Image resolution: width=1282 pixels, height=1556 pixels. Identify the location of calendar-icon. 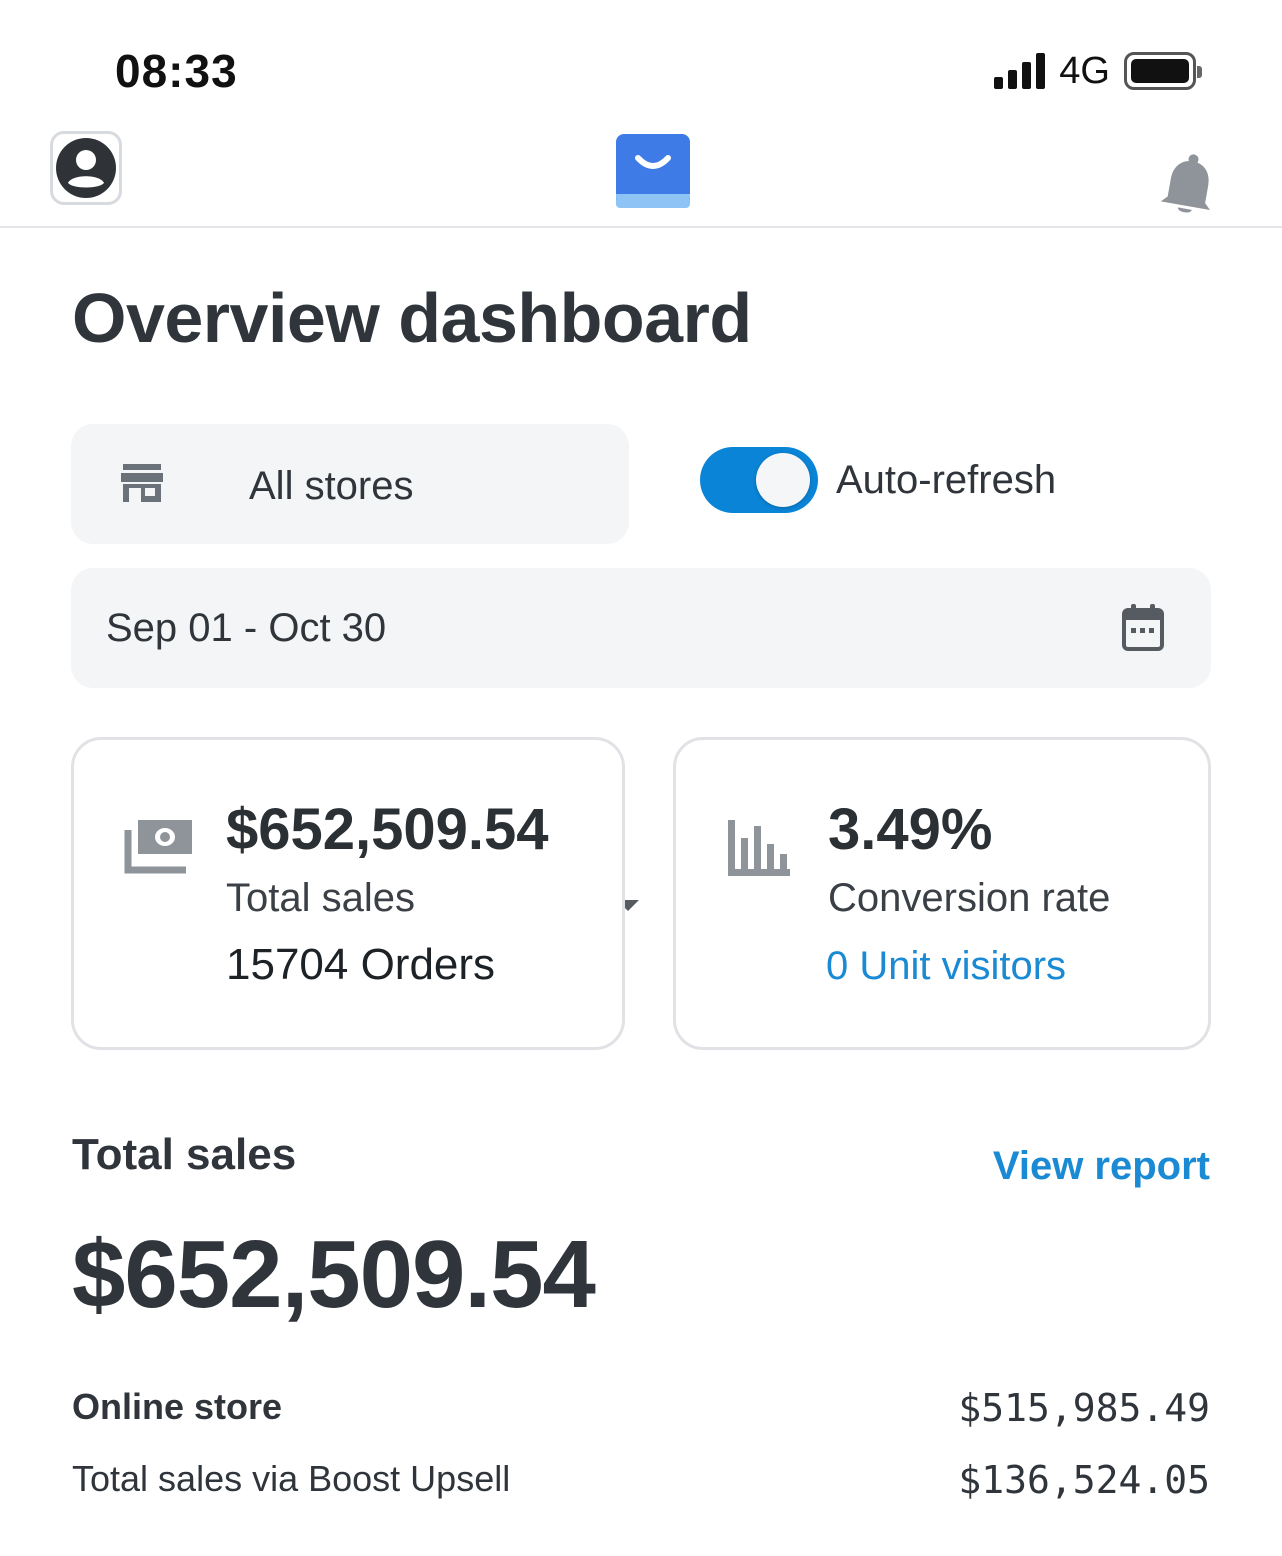
(1143, 627).